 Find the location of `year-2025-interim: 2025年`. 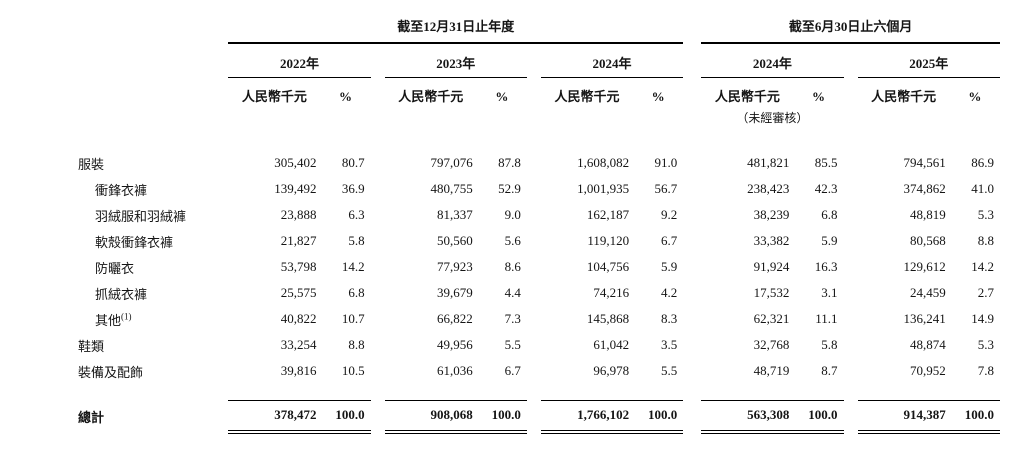

year-2025-interim: 2025年 is located at coordinates (928, 60).